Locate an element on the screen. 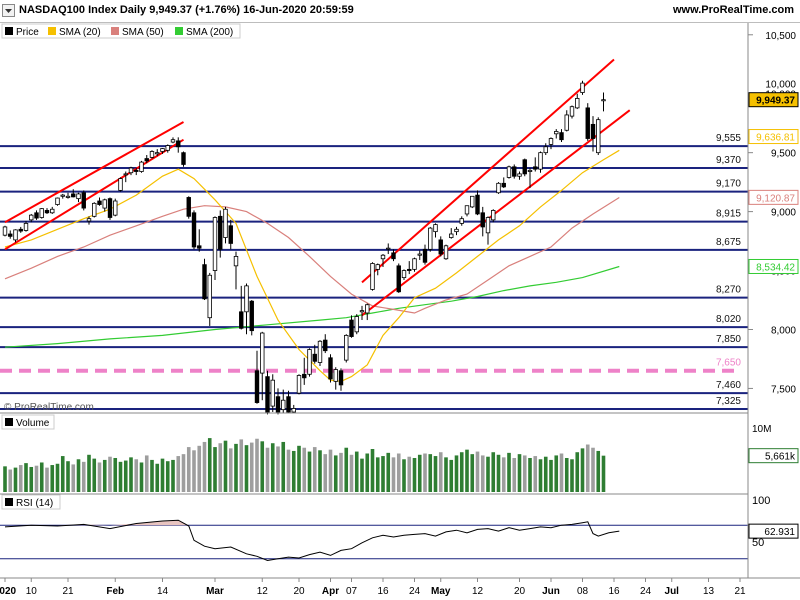 This screenshot has width=800, height=600. collapse-chart-icon is located at coordinates (8, 10).